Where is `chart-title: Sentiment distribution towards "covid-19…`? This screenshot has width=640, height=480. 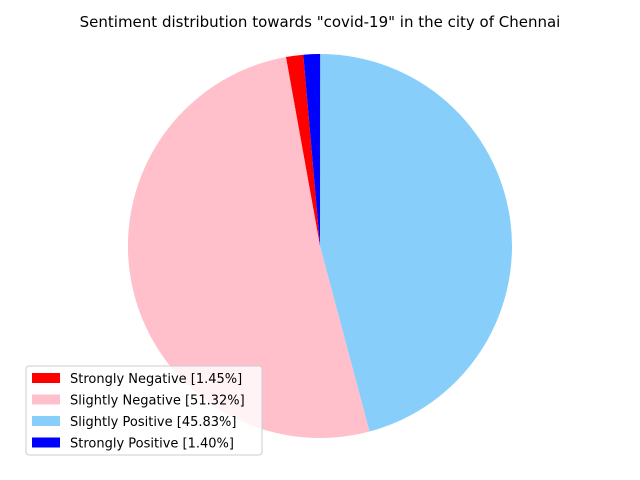
chart-title: Sentiment distribution towards "covid-19… is located at coordinates (320, 22).